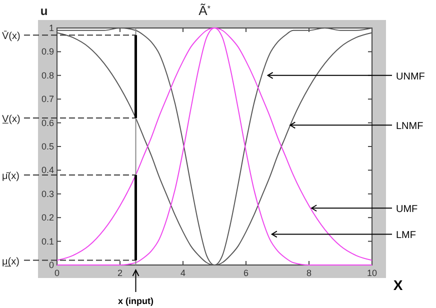 The height and width of the screenshot is (308, 436). Describe the element at coordinates (47, 193) in the screenshot. I see `y-tick-label: 0.3` at that location.